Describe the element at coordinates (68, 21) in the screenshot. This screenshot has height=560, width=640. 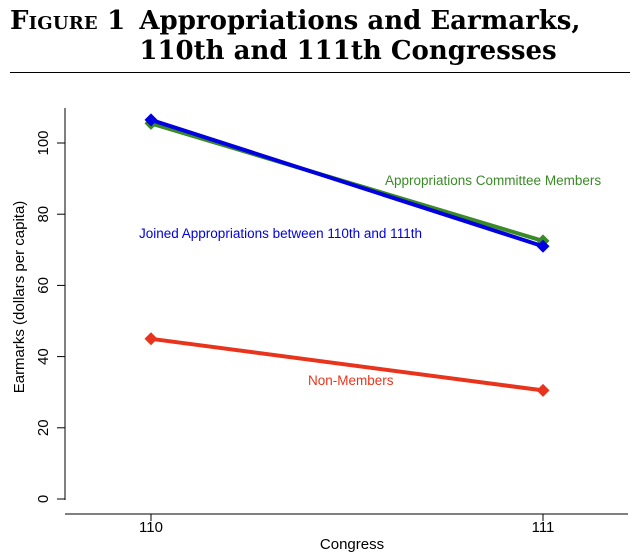
I see `figure-label: Figure 1` at that location.